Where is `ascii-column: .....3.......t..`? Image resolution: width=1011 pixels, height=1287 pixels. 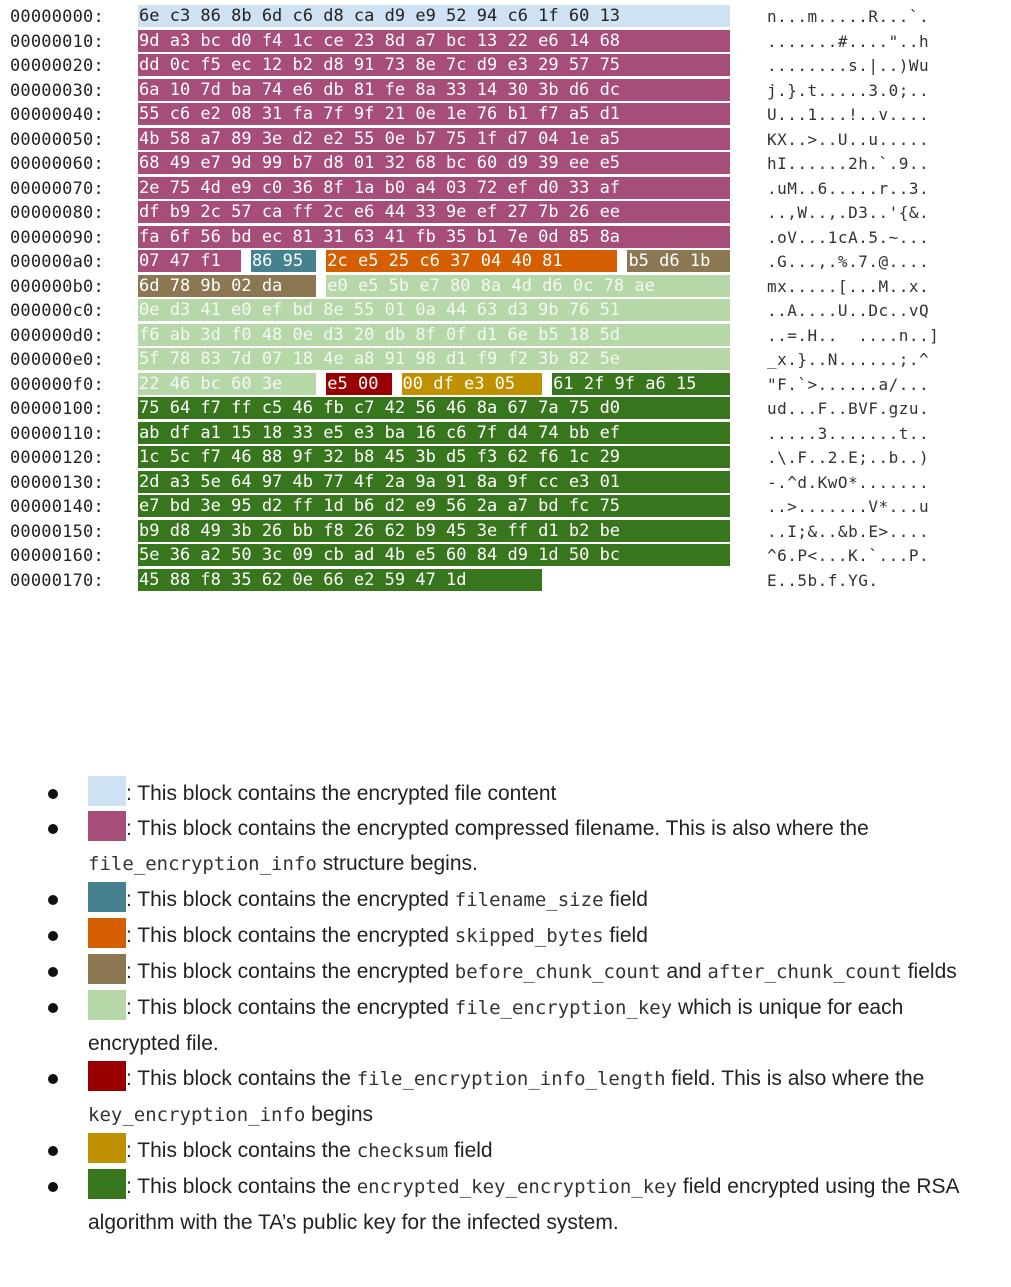
ascii-column: .....3.......t.. is located at coordinates (848, 433).